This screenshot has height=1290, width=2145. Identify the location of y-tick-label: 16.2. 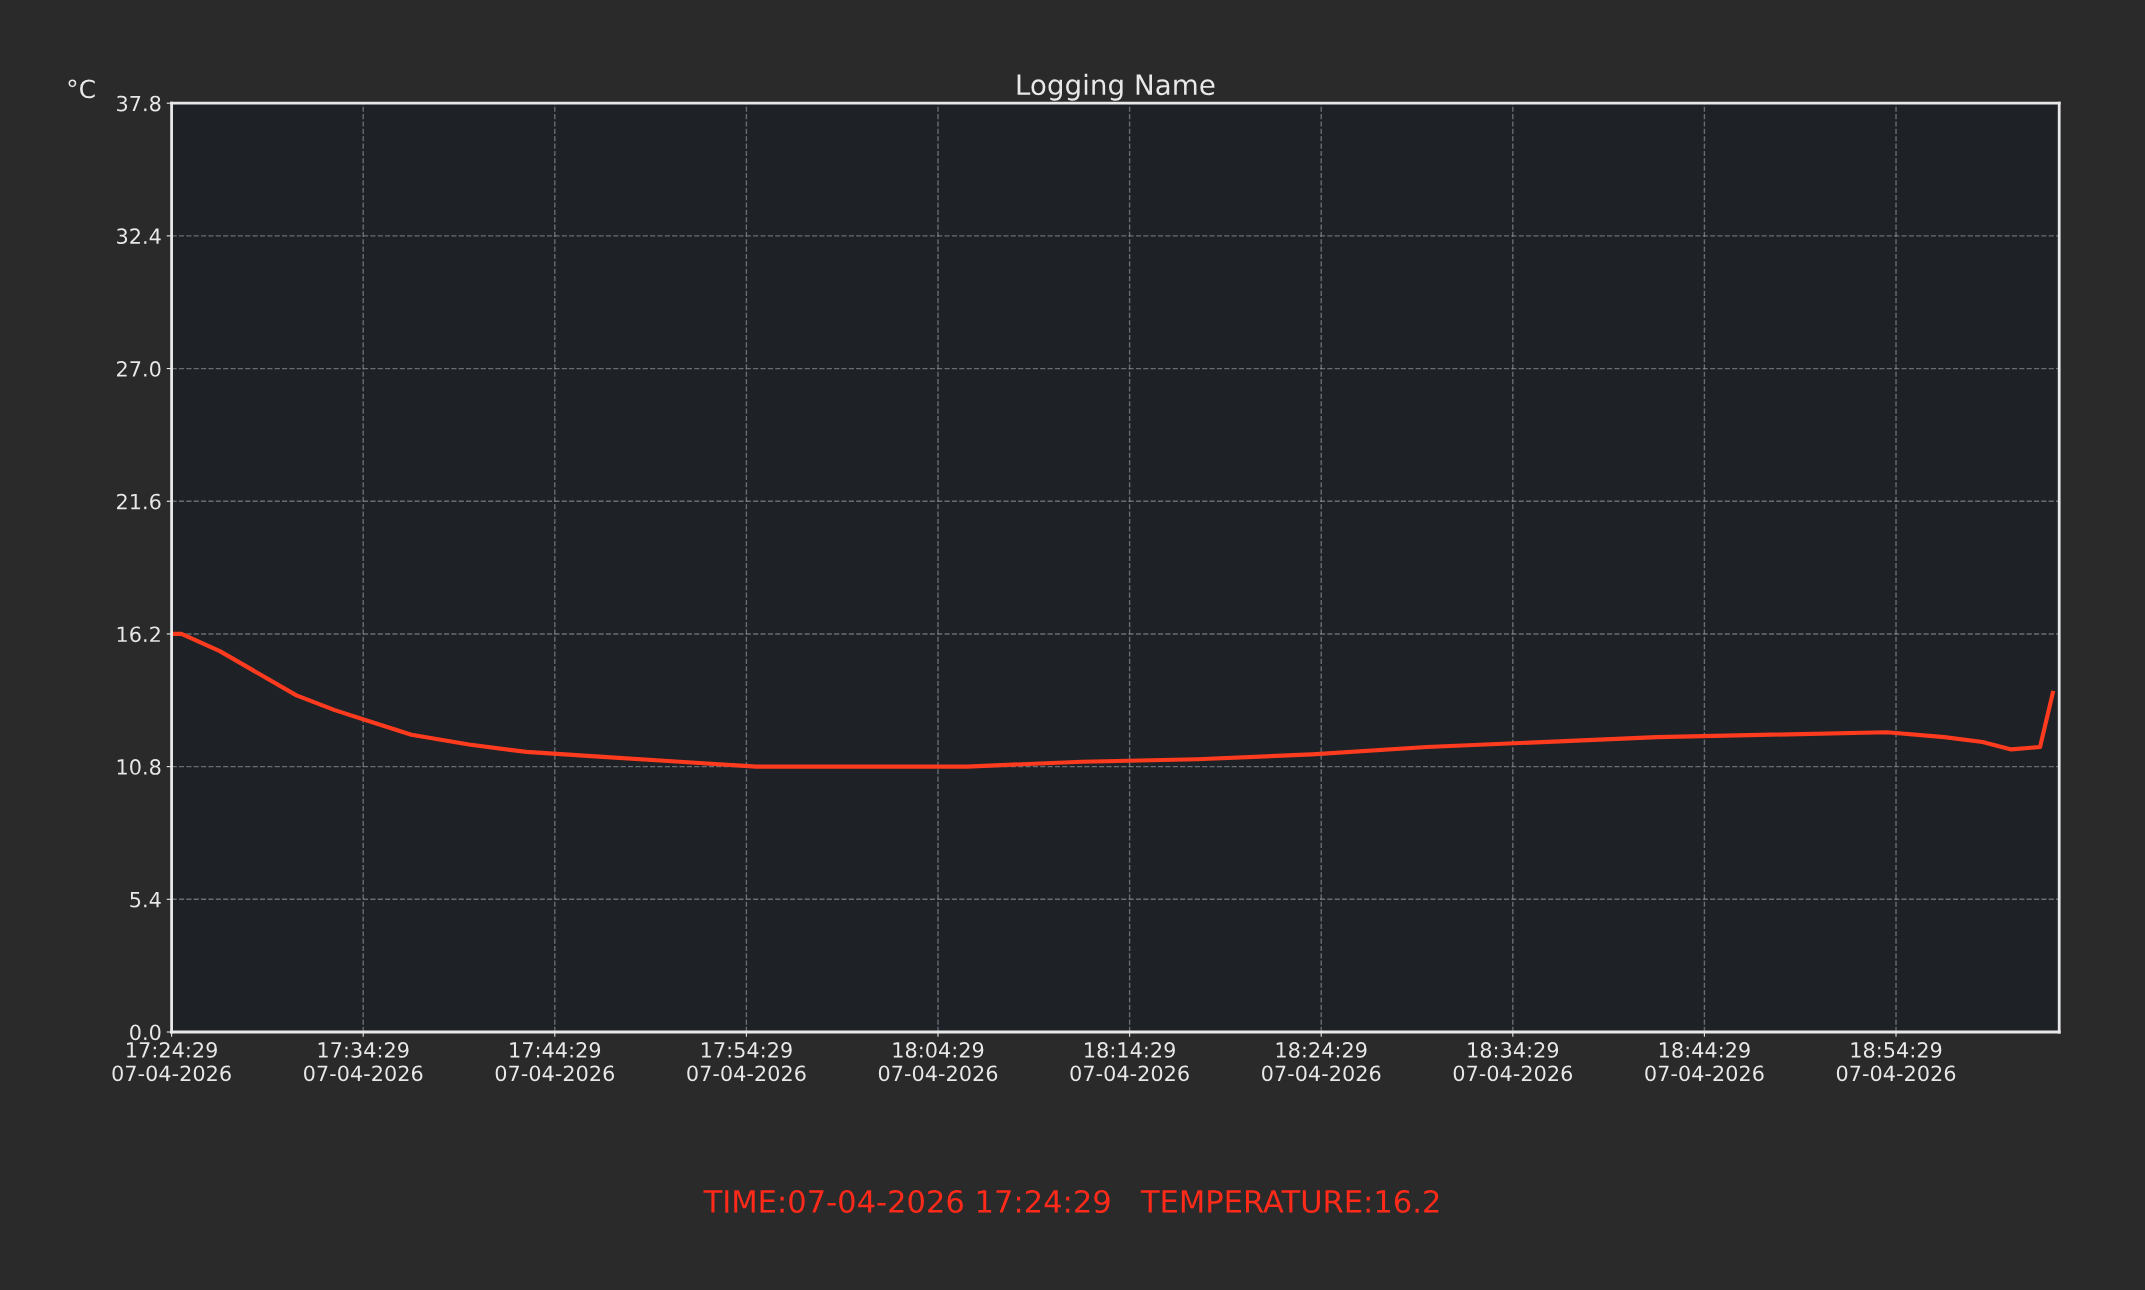
(138, 634).